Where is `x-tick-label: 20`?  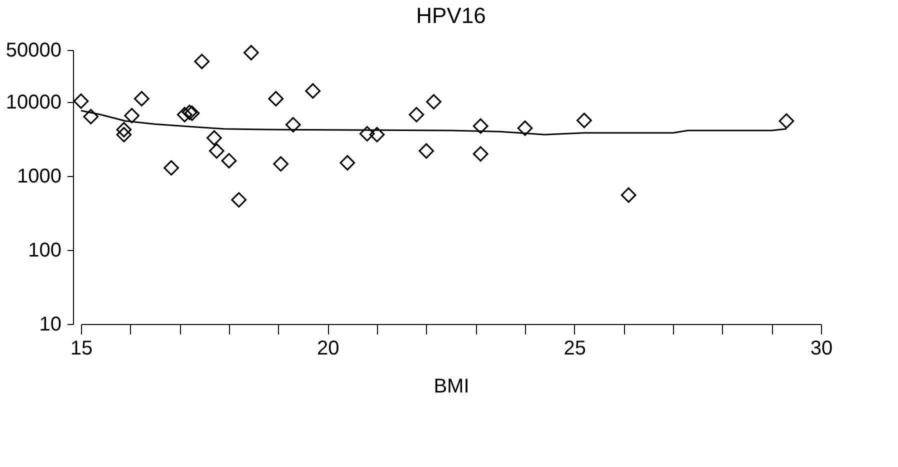 x-tick-label: 20 is located at coordinates (328, 349).